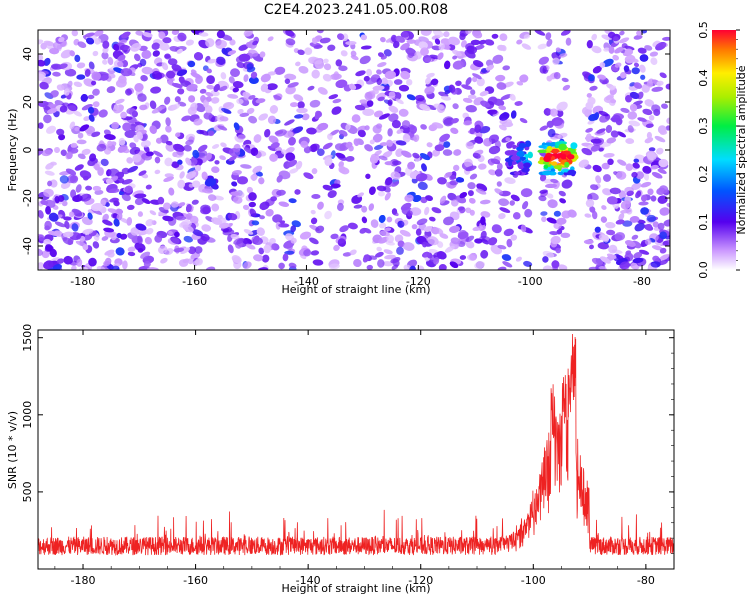  What do you see at coordinates (703, 222) in the screenshot?
I see `colorbar-tick-label: 0.1` at bounding box center [703, 222].